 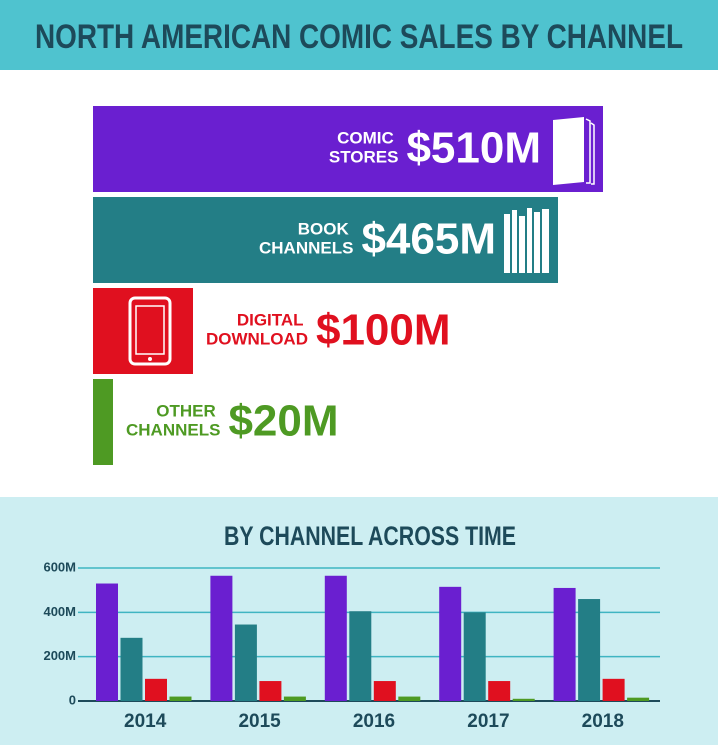 I want to click on x-tick-label: 2018, so click(x=603, y=721).